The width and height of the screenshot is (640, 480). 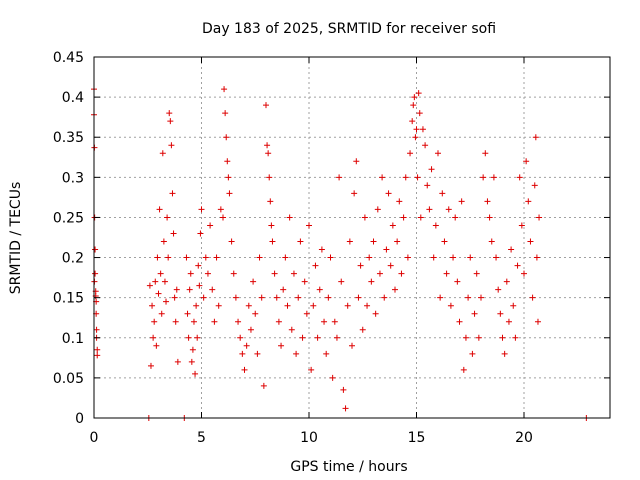 What do you see at coordinates (309, 438) in the screenshot?
I see `x-tick-label: 10` at bounding box center [309, 438].